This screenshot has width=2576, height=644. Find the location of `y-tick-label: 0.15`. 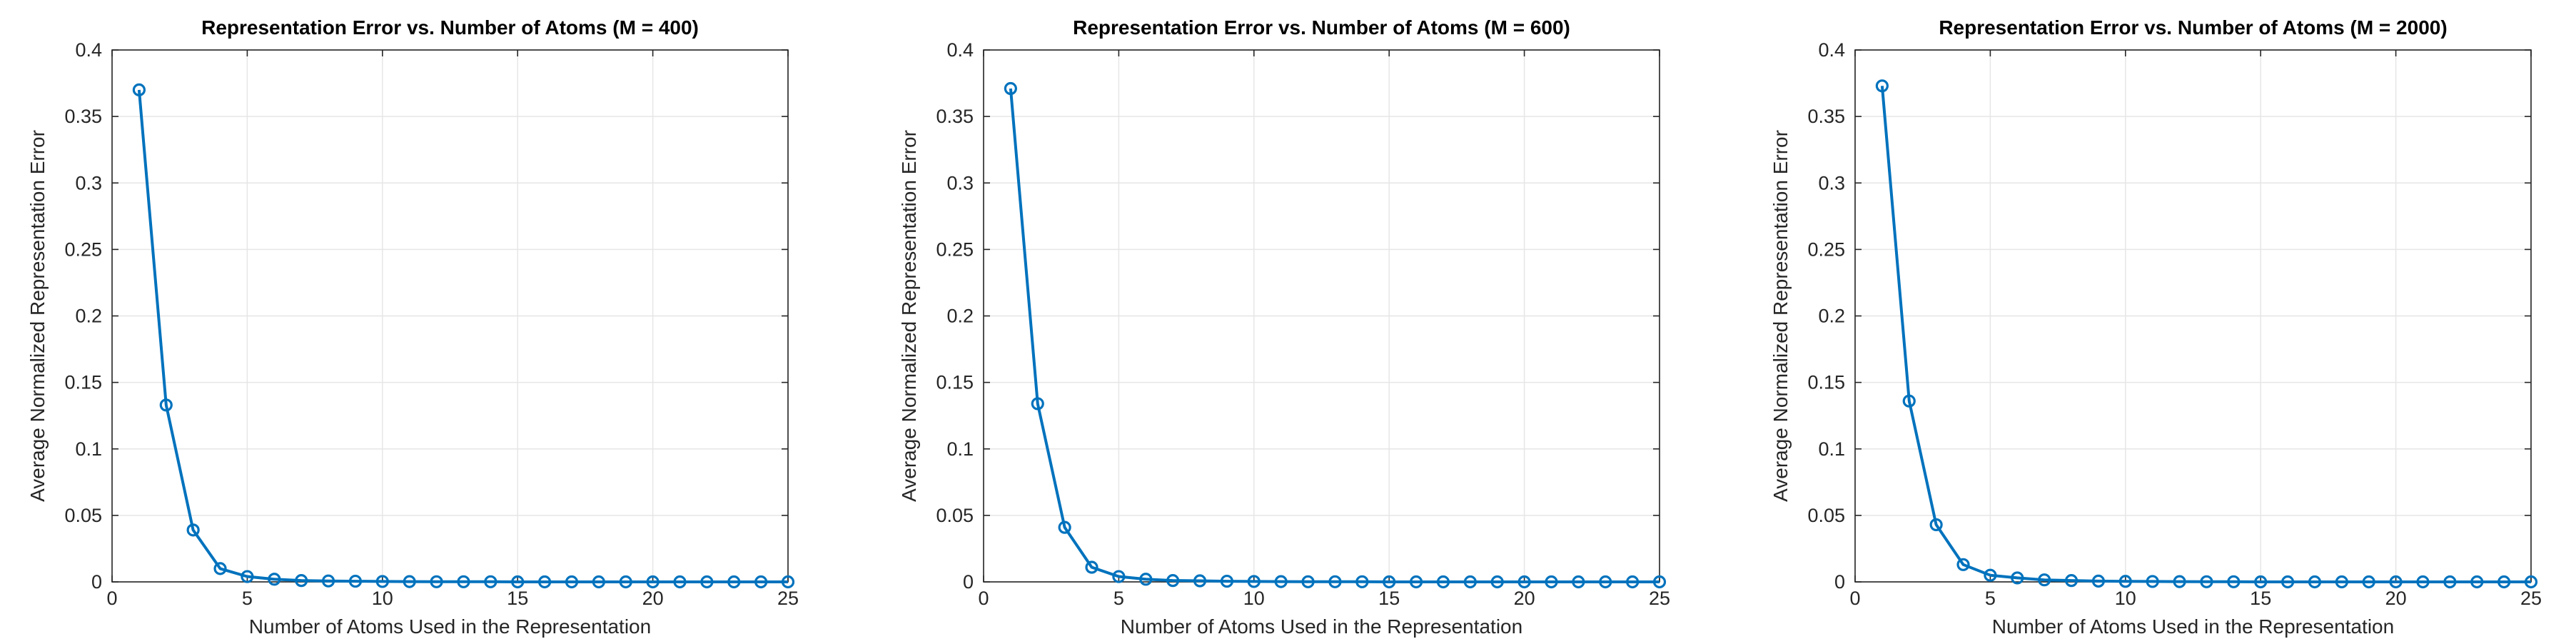

y-tick-label: 0.15 is located at coordinates (955, 382).